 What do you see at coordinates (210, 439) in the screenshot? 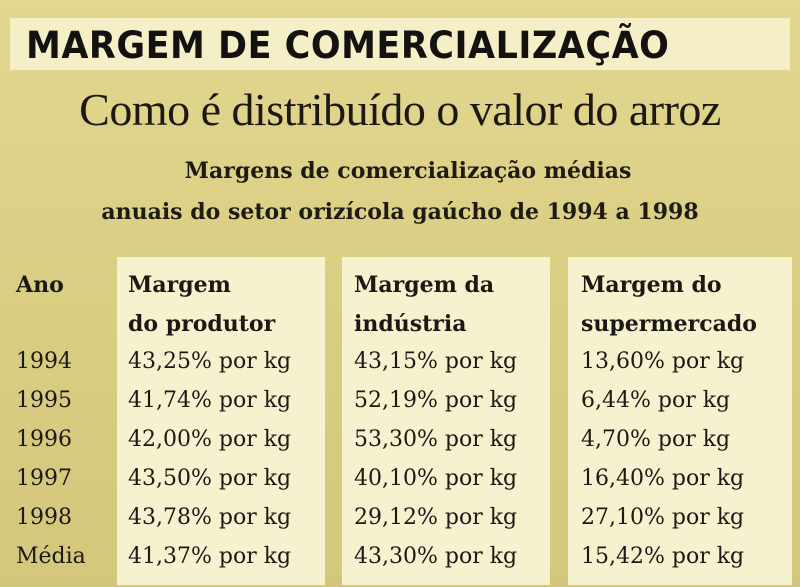
I see `producer-margin-cell: 42,00% por kg` at bounding box center [210, 439].